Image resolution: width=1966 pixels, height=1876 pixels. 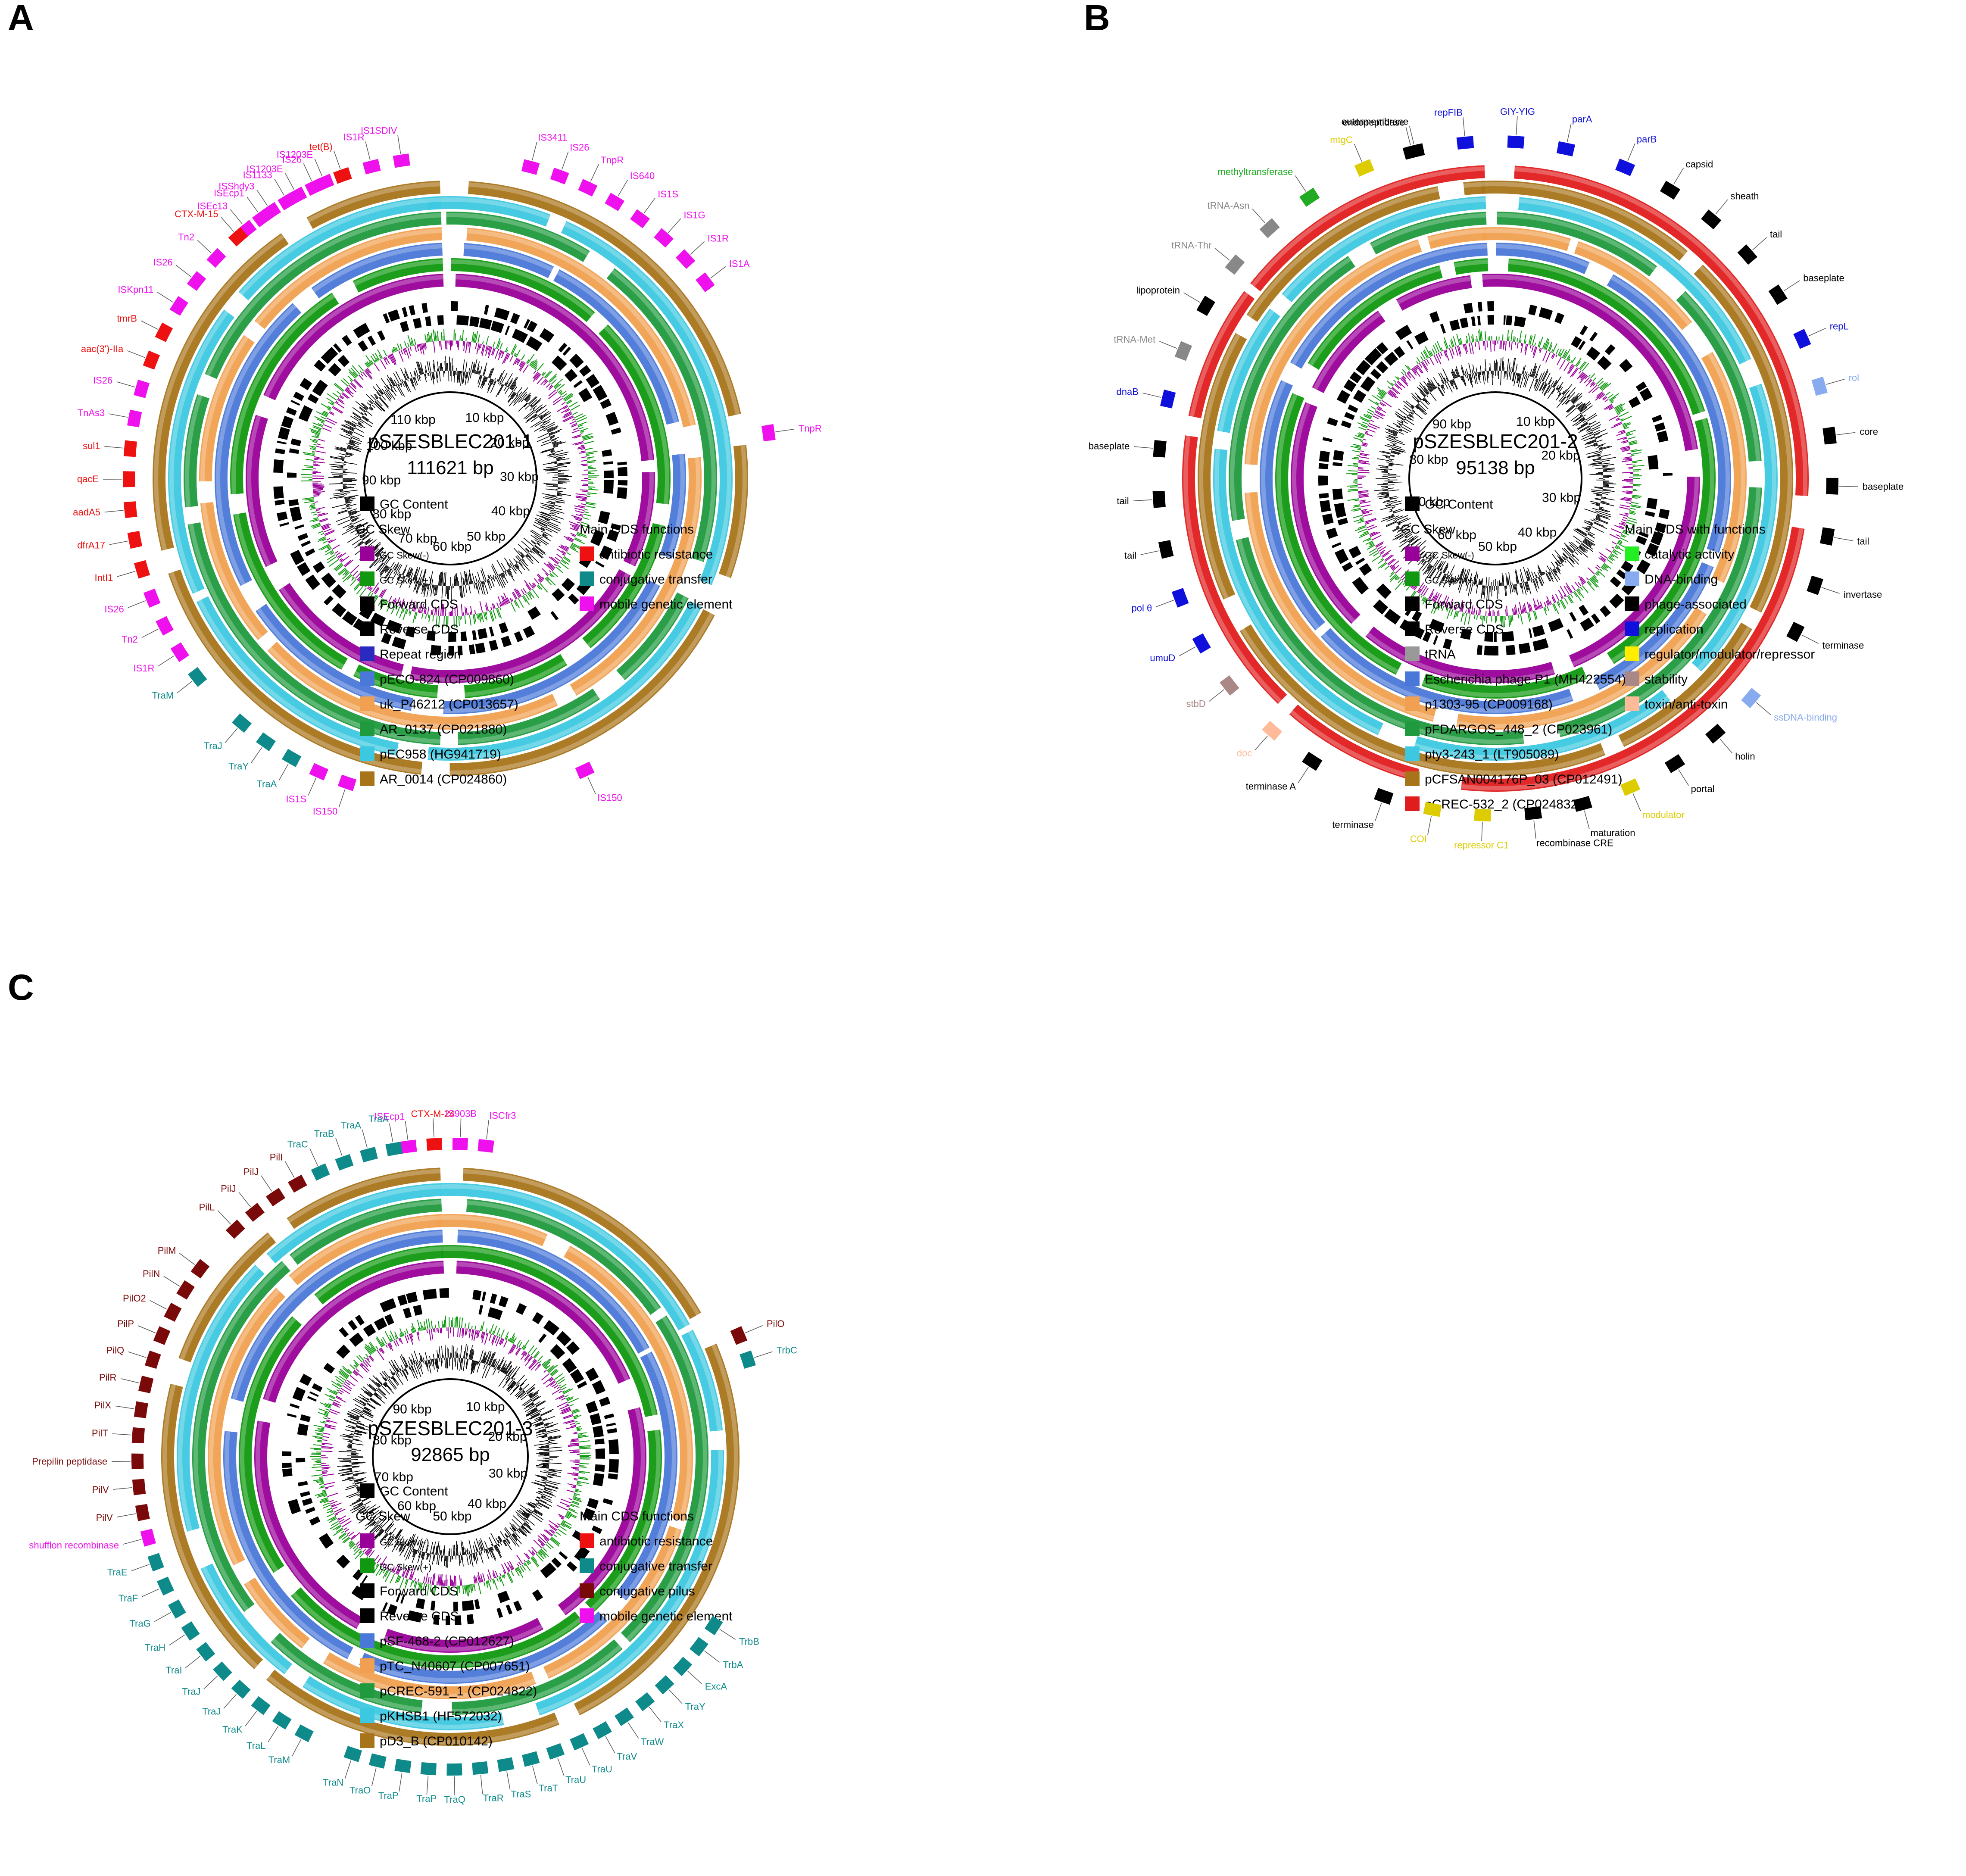 What do you see at coordinates (1843, 645) in the screenshot?
I see `gene-label: terminase` at bounding box center [1843, 645].